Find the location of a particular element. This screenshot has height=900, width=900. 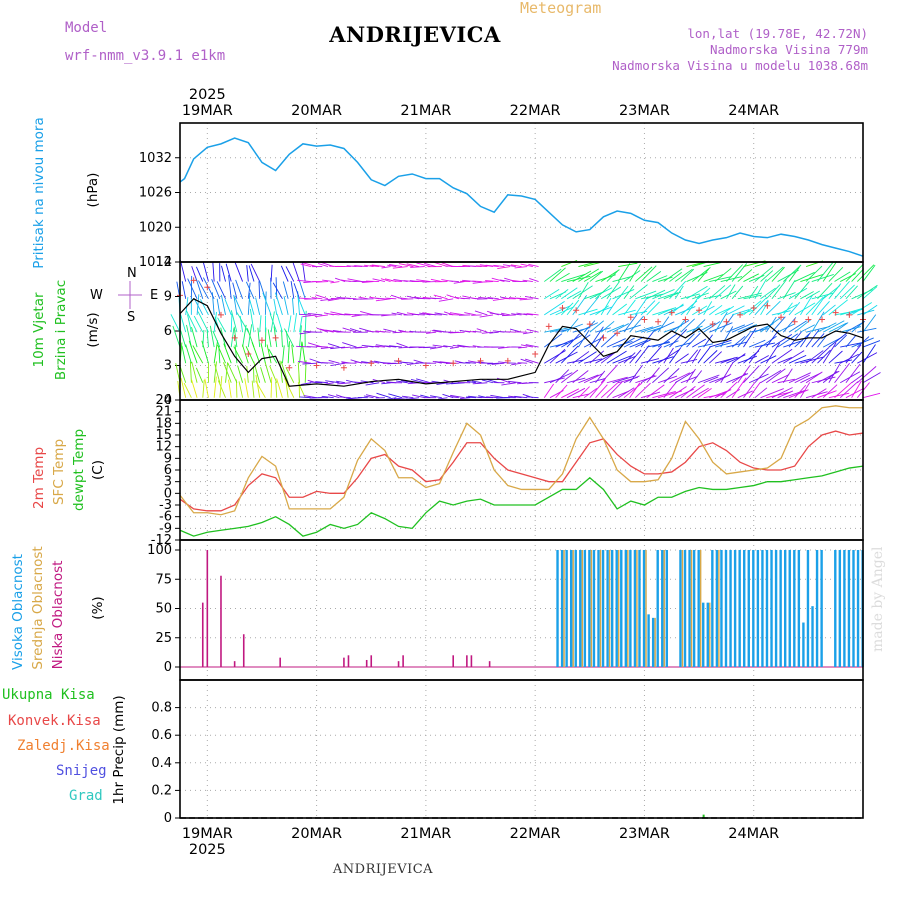

temp-tick-label: 3 is located at coordinates (168, 482).